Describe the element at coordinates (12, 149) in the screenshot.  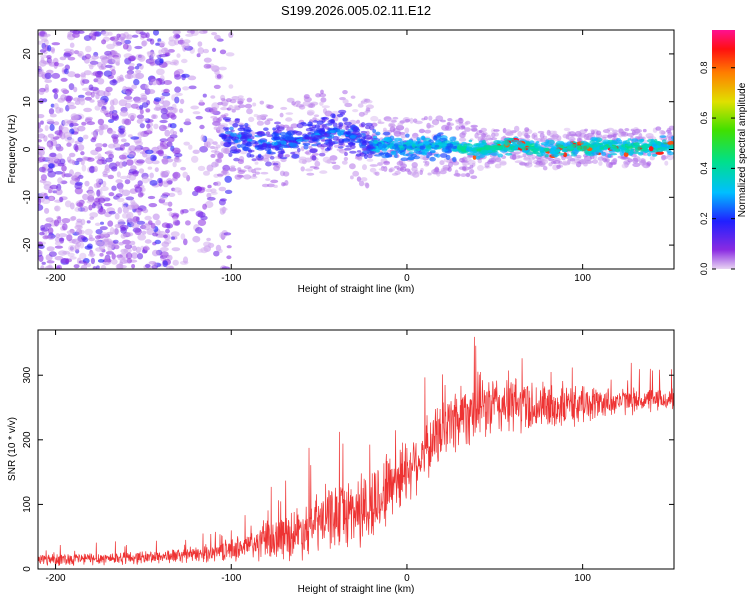
I see `spectrogram-ylabel: Frequency (Hz)` at that location.